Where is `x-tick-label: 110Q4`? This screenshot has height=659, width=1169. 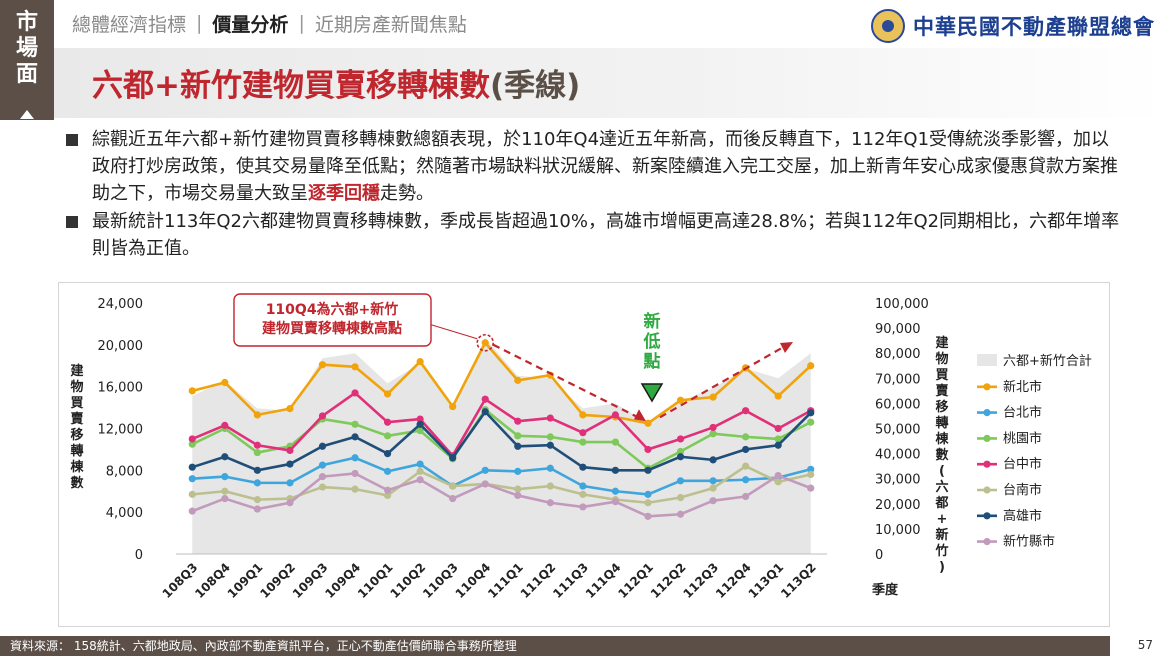
x-tick-label: 110Q4 is located at coordinates (473, 580).